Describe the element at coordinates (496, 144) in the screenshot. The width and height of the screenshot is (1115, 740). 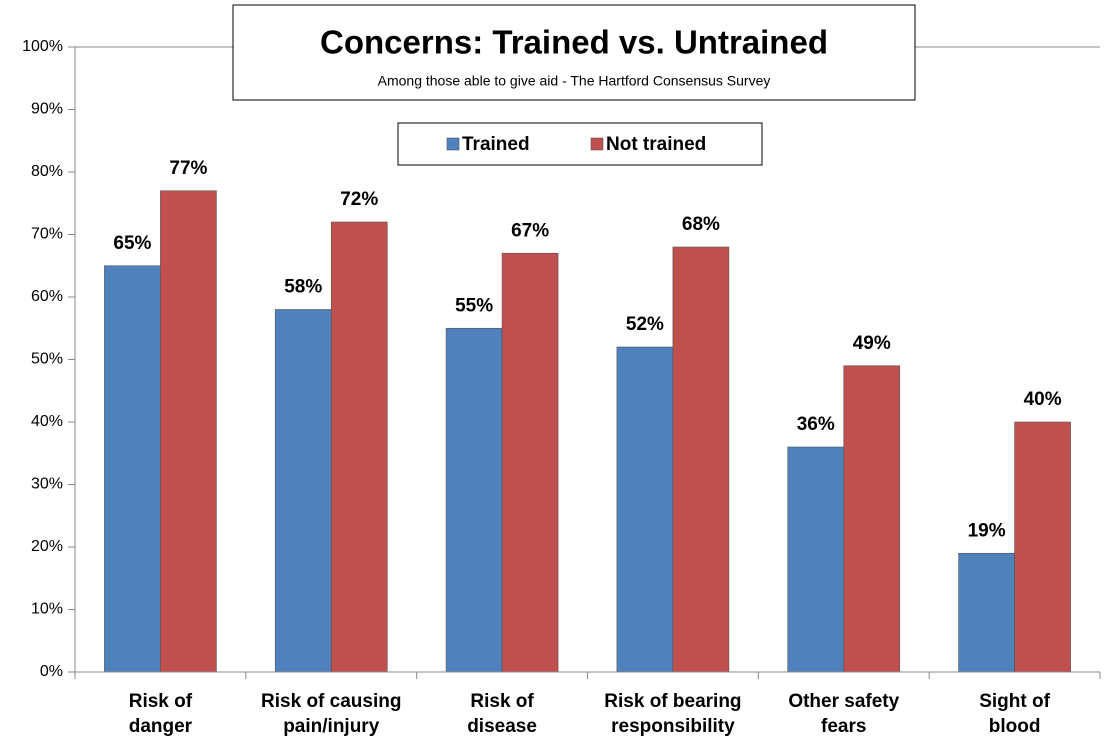
I see `legend-label: Trained` at that location.